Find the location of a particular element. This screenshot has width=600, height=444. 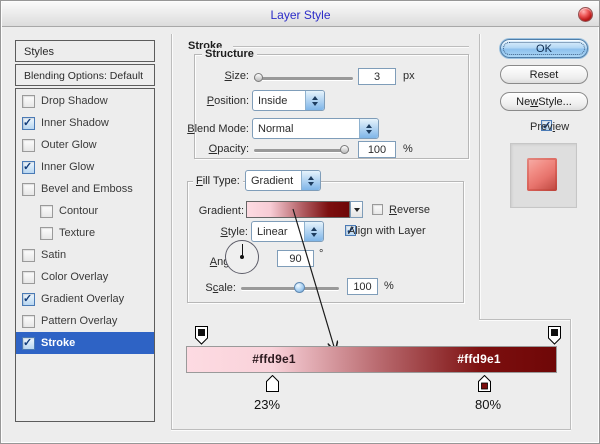

reset-button: Reset is located at coordinates (544, 74).